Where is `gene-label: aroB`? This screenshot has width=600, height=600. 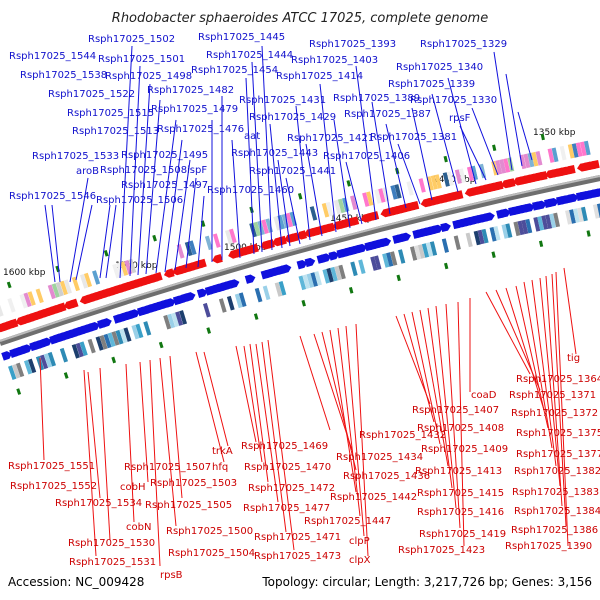
gene-label: aroB is located at coordinates (87, 171).